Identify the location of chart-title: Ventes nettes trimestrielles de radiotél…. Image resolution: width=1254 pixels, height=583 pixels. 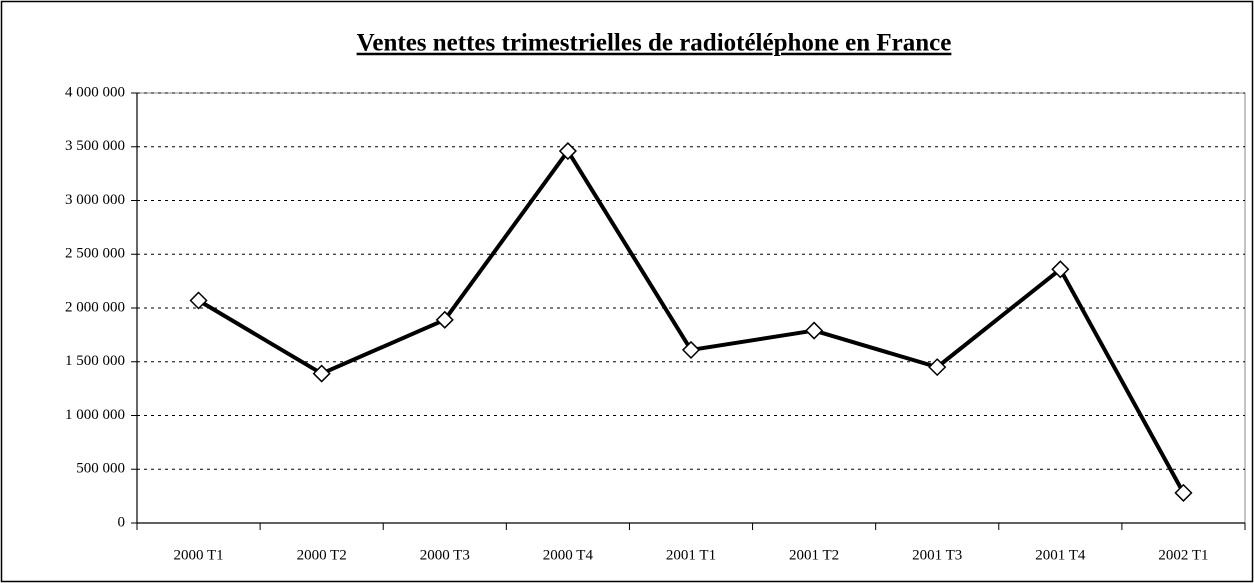
(654, 43).